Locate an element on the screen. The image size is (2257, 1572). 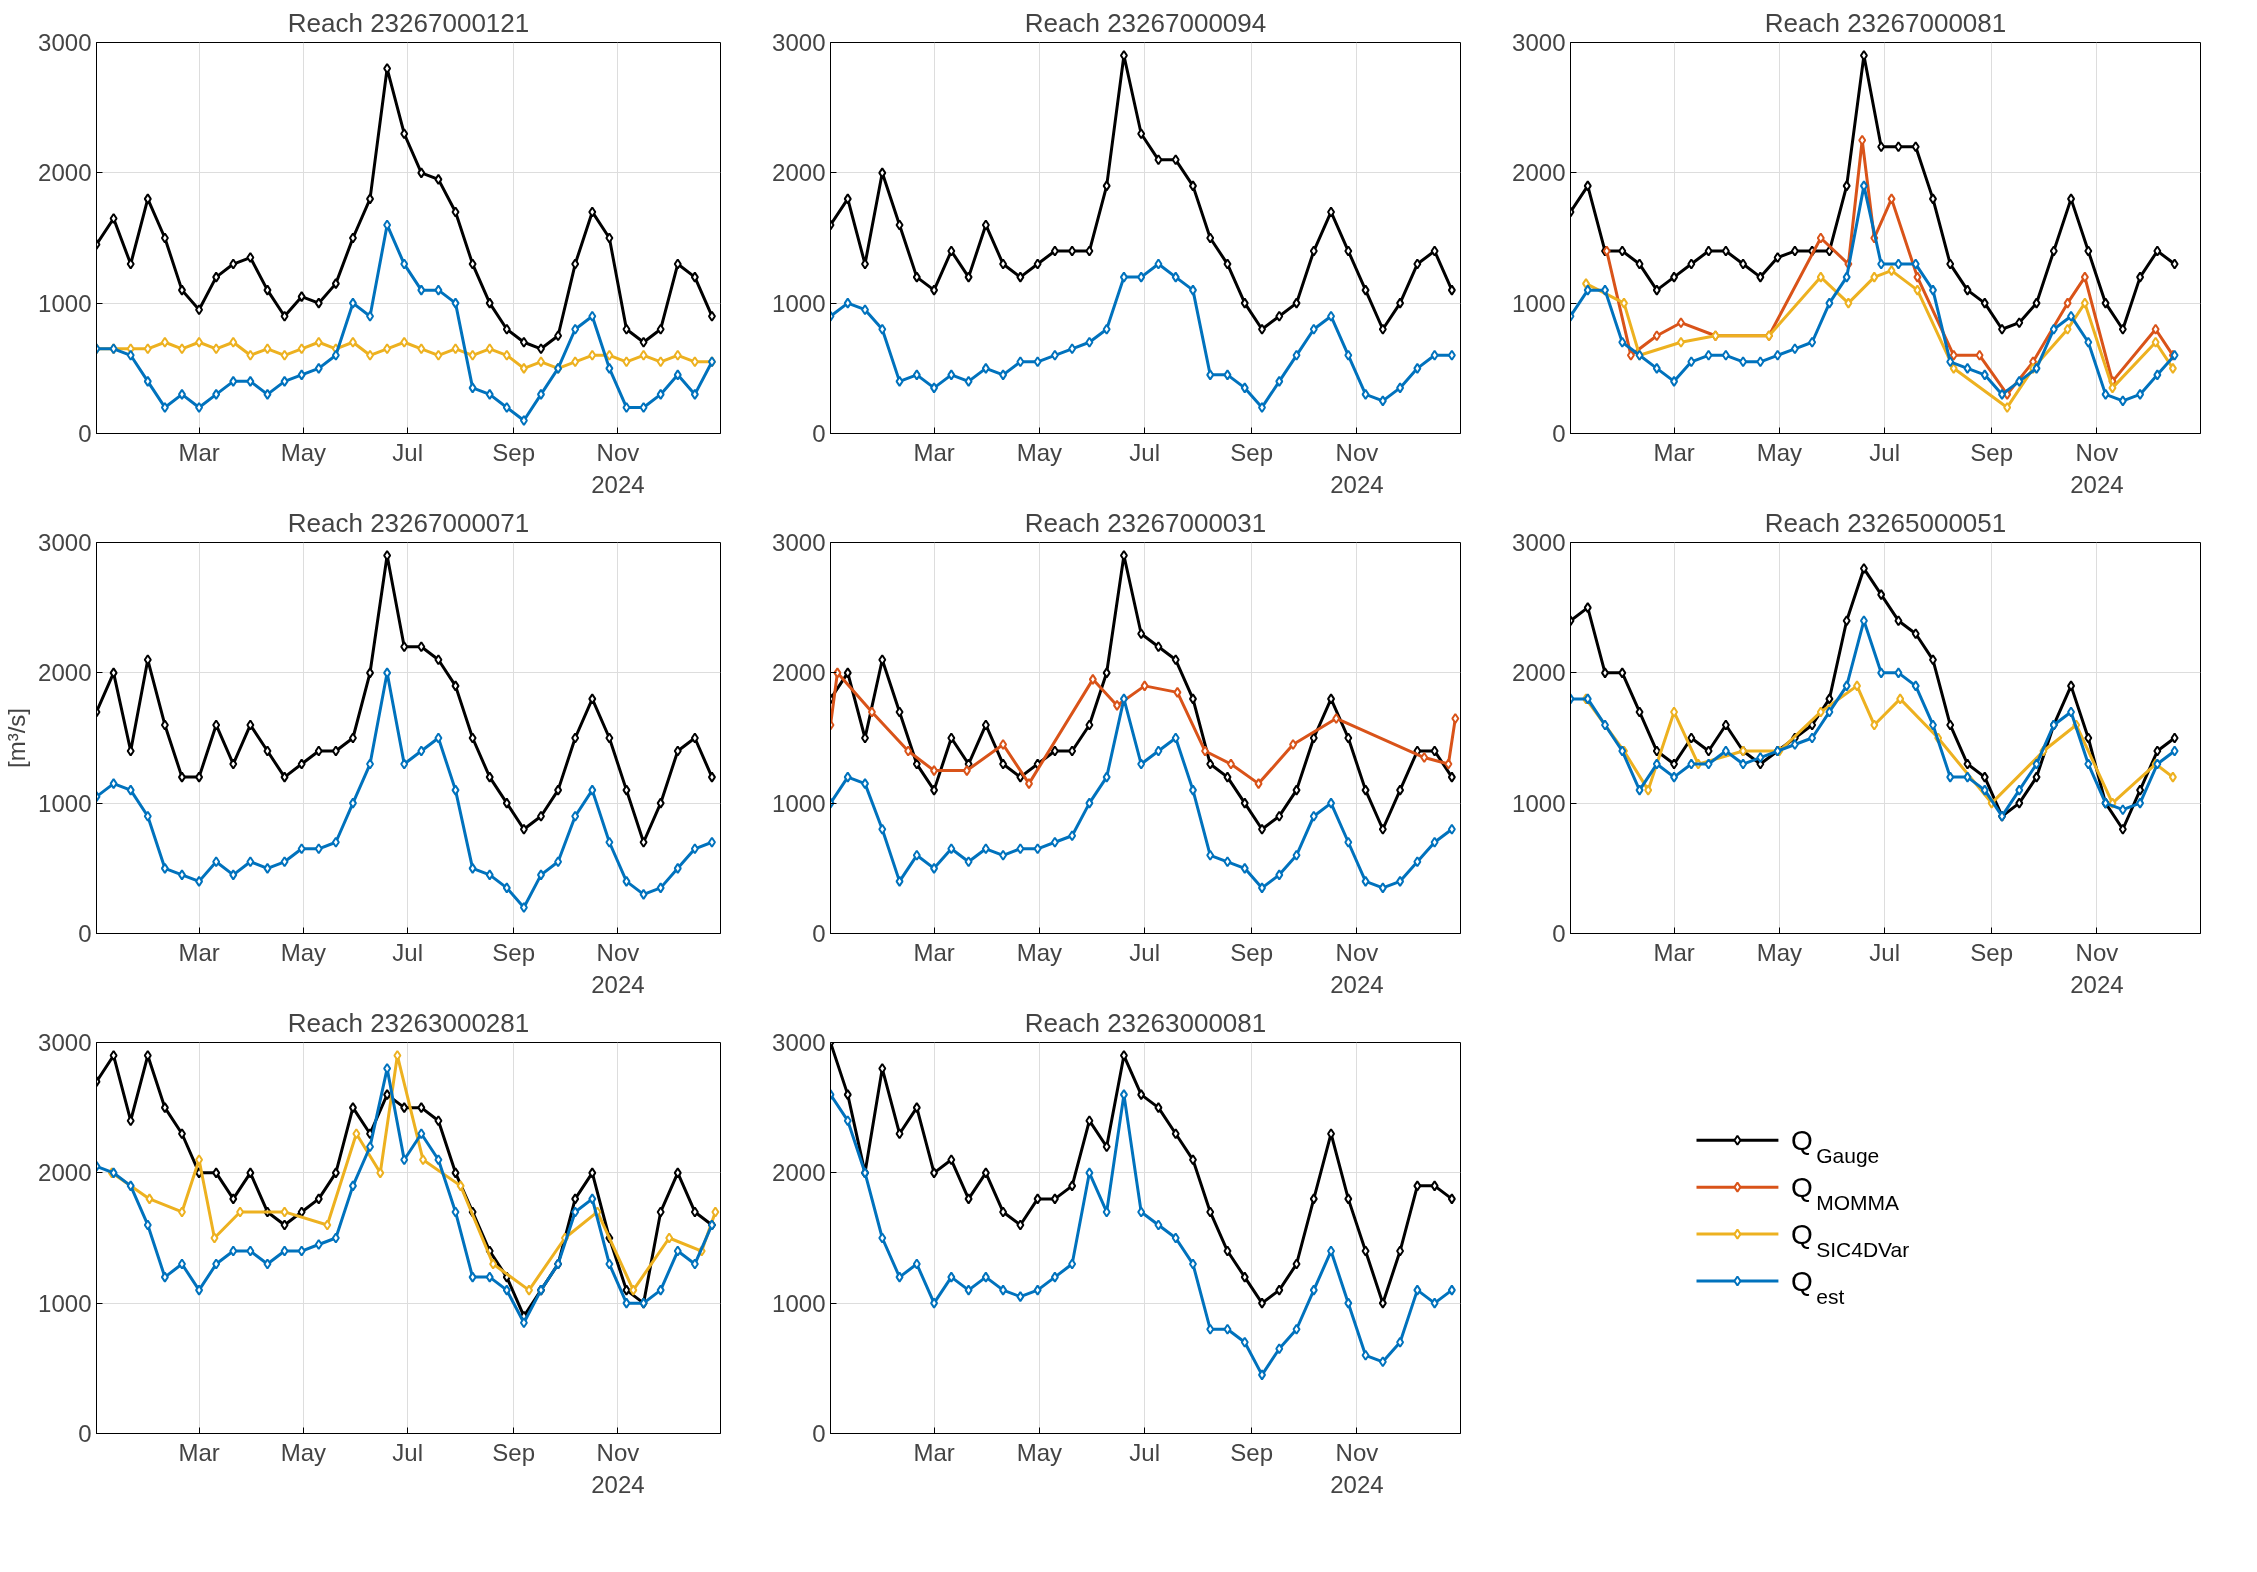
chart-title: Reach 23263000281 is located at coordinates (408, 1022).